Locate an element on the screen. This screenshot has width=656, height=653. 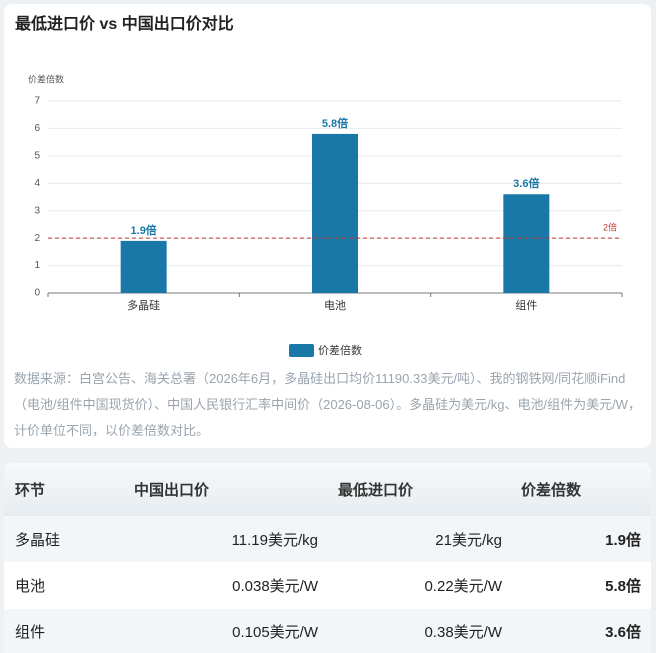
y-tick-label: 5 is located at coordinates (37, 155).